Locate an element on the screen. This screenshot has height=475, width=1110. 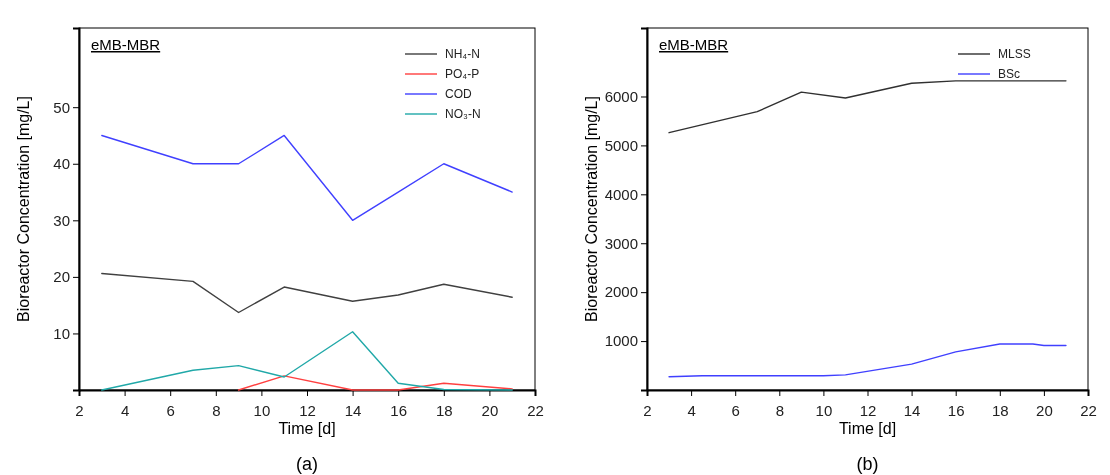
legend-label: BSc is located at coordinates (1009, 74).